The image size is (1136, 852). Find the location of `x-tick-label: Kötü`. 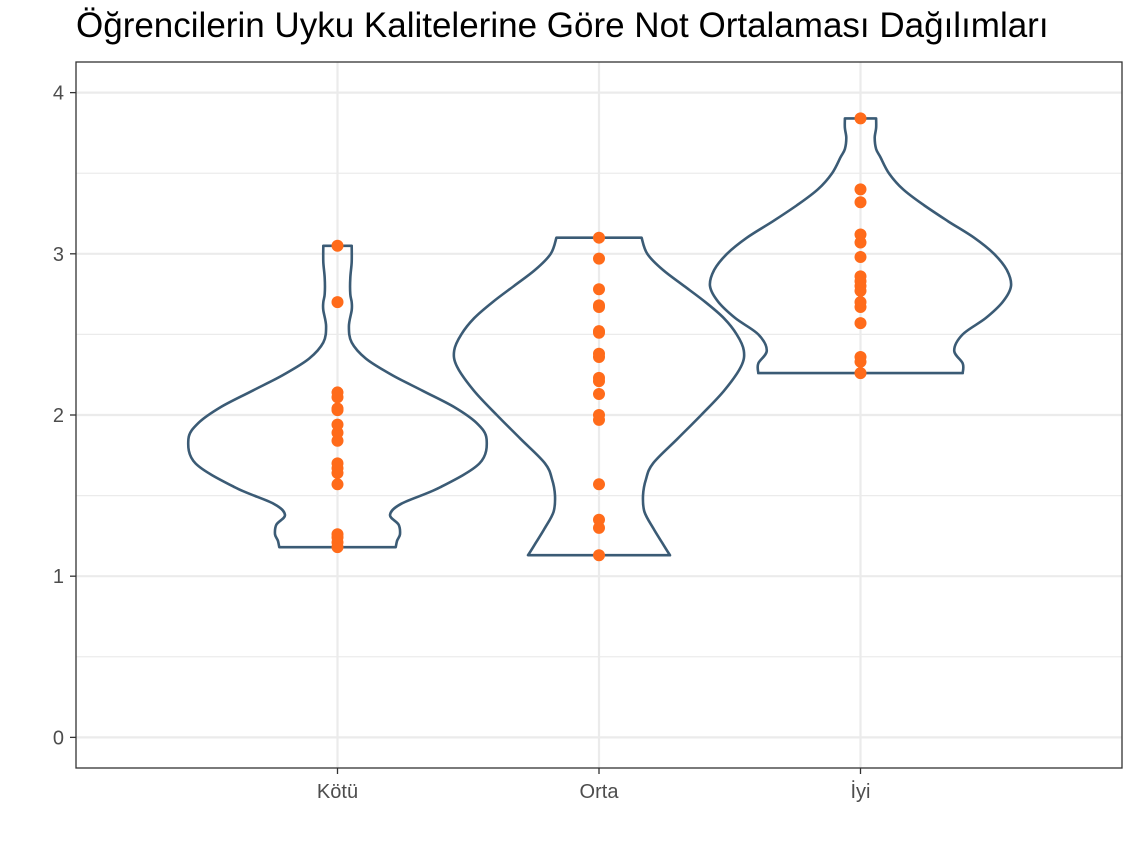

x-tick-label: Kötü is located at coordinates (337, 792).